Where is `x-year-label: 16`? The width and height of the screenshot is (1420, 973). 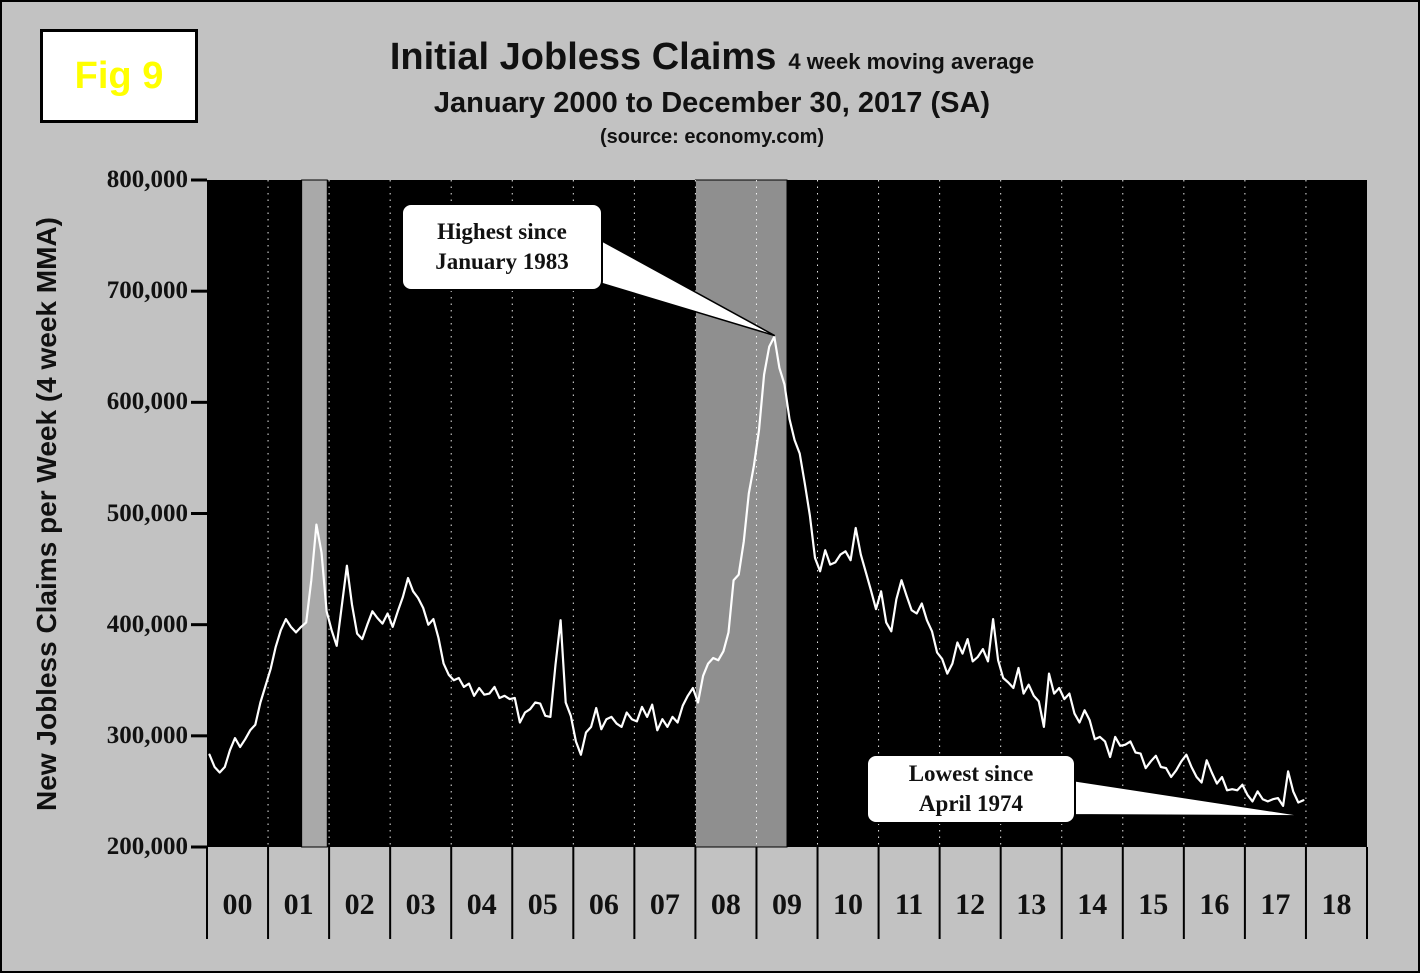
x-year-label: 16 is located at coordinates (1214, 904).